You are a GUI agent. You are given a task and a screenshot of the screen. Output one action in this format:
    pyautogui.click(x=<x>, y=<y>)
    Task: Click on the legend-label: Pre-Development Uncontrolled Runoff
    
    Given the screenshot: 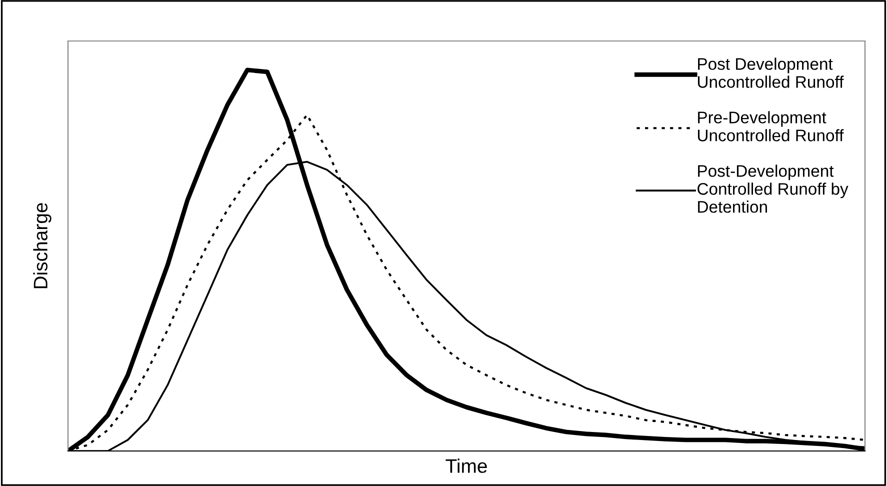 What is the action you would take?
    pyautogui.click(x=771, y=126)
    